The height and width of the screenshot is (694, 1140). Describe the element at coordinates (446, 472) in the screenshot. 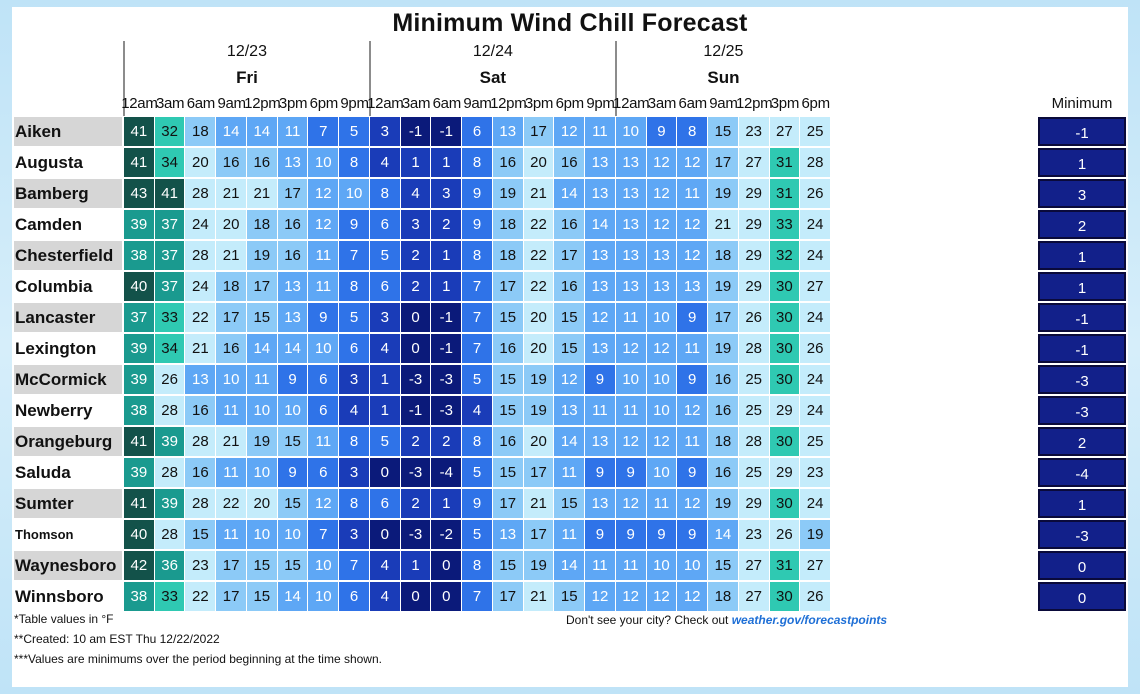

I see `table-cell: -4` at that location.